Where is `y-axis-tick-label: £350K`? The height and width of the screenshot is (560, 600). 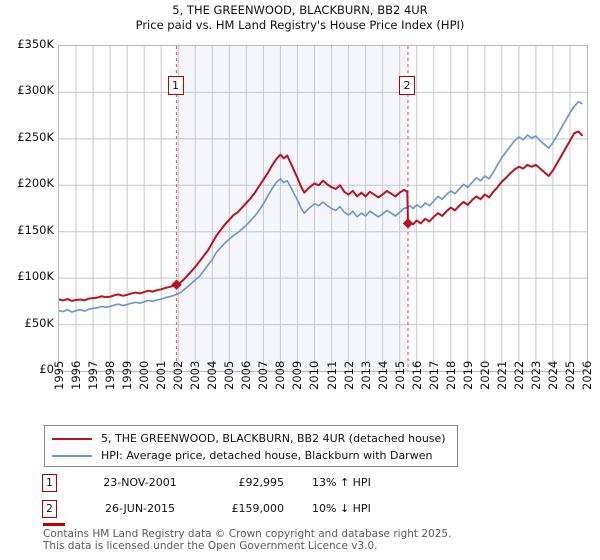 y-axis-tick-label: £350K is located at coordinates (35, 44).